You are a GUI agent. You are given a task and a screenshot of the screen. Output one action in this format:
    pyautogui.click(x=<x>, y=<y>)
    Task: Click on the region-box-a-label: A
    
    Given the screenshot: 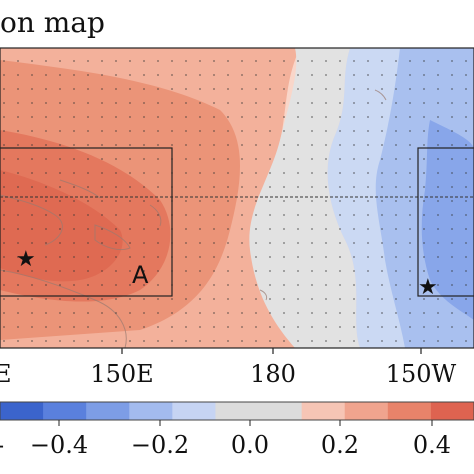 What is the action you would take?
    pyautogui.click(x=140, y=275)
    